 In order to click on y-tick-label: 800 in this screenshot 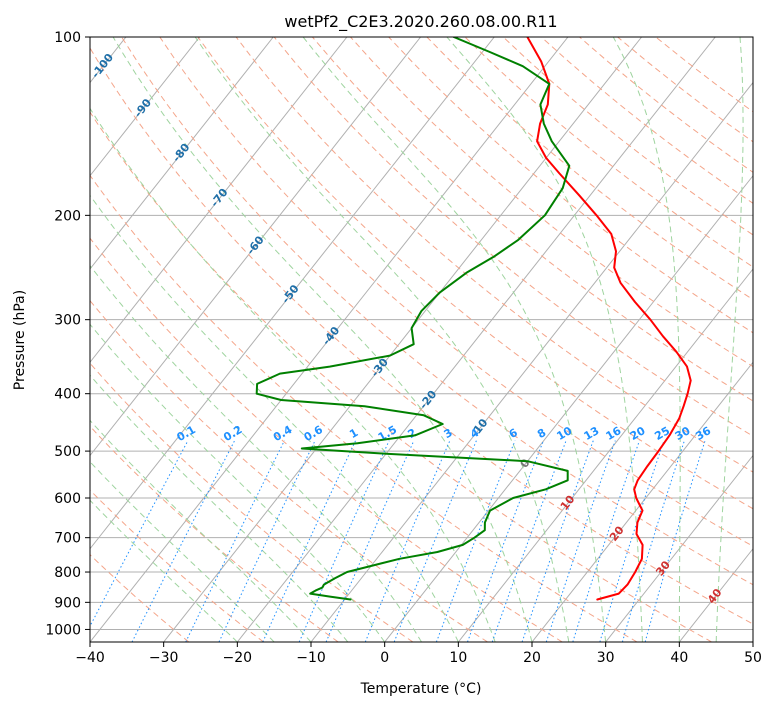, I will do `click(67, 573)`.